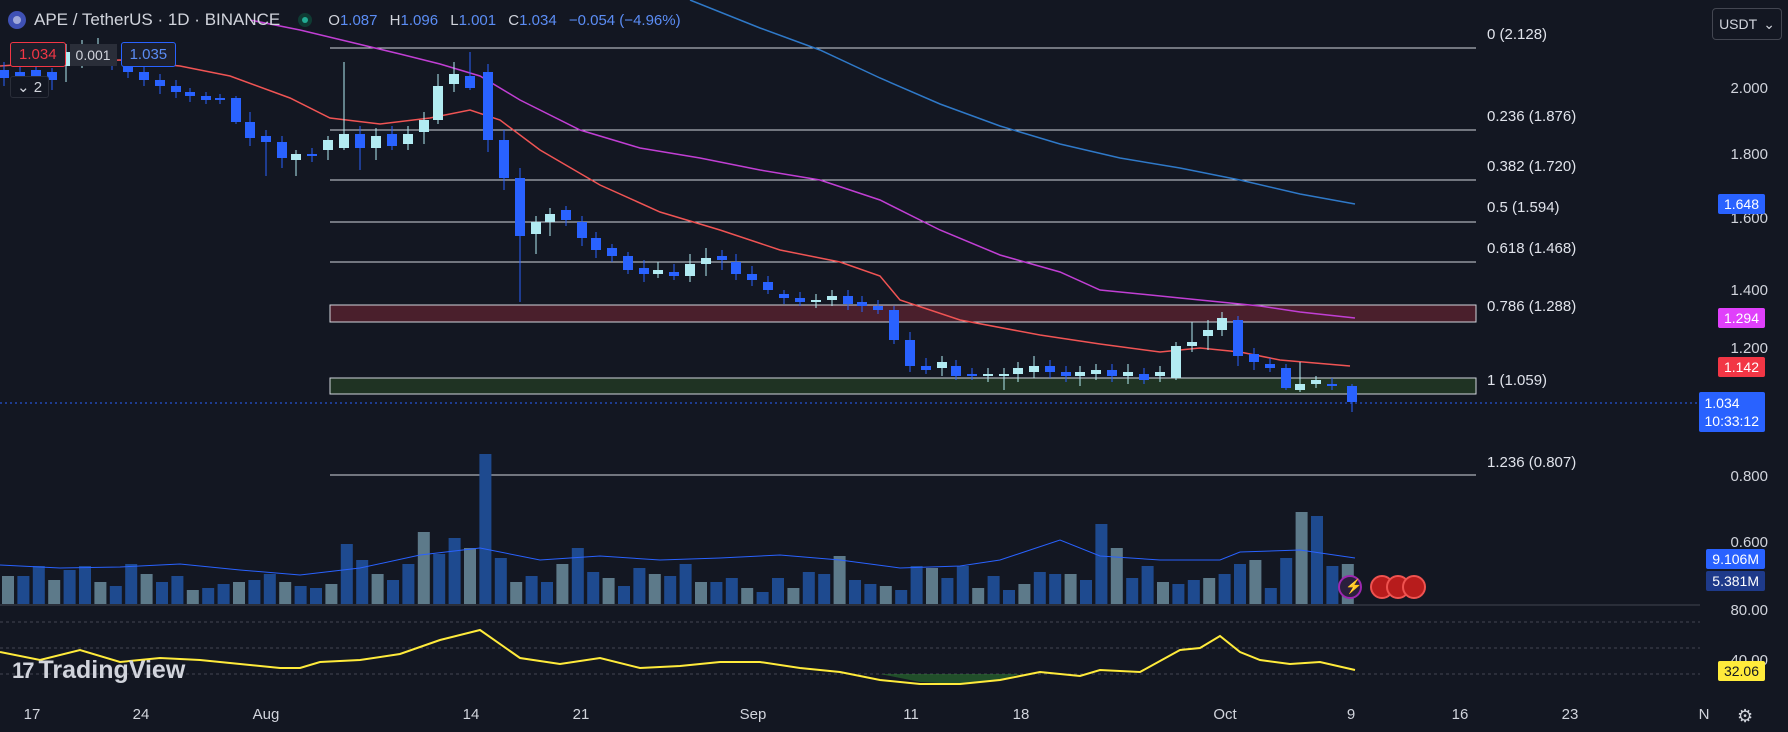  Describe the element at coordinates (1749, 88) in the screenshot. I see `price-label: 2.000` at that location.